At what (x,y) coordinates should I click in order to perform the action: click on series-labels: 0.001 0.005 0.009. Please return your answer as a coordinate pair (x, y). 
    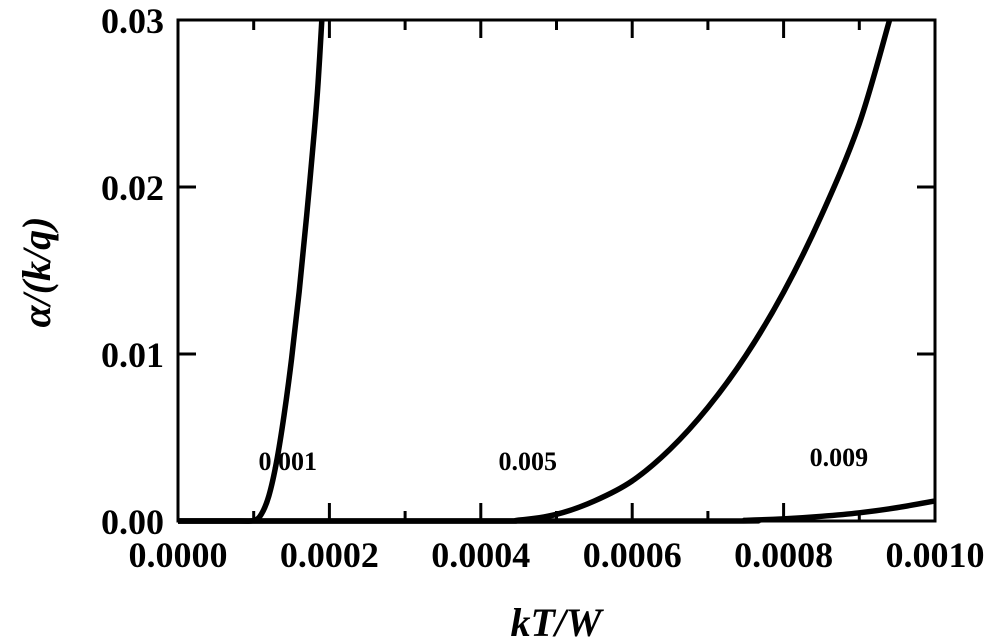
    Looking at the image, I should click on (564, 459).